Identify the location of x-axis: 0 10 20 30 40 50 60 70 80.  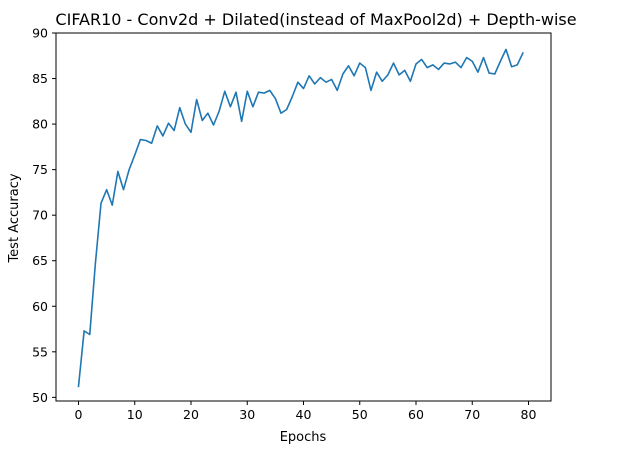
(306, 411).